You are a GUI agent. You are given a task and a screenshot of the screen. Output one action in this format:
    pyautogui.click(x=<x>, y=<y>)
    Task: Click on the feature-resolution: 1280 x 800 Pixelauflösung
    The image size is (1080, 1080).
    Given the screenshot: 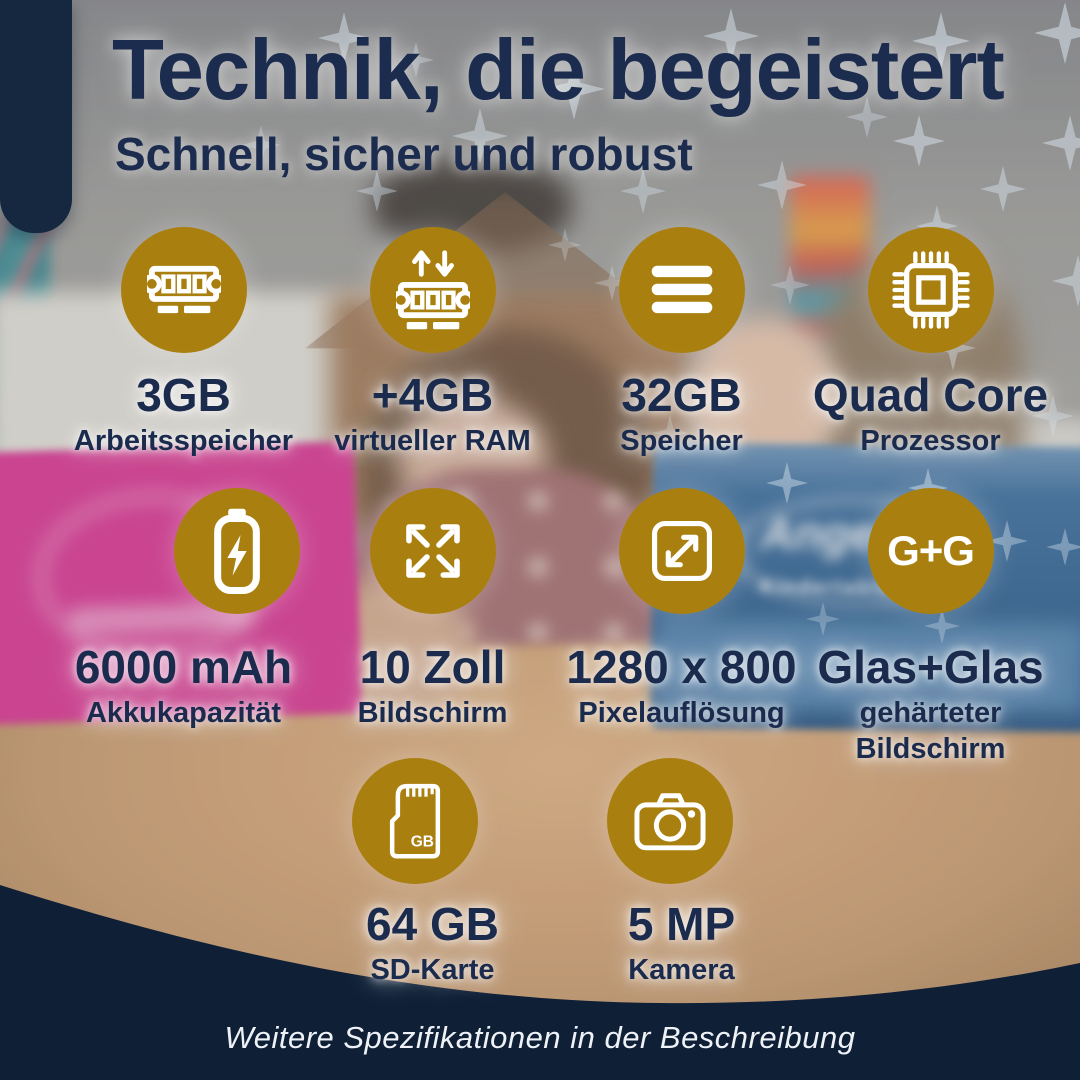 What is the action you would take?
    pyautogui.click(x=681, y=607)
    